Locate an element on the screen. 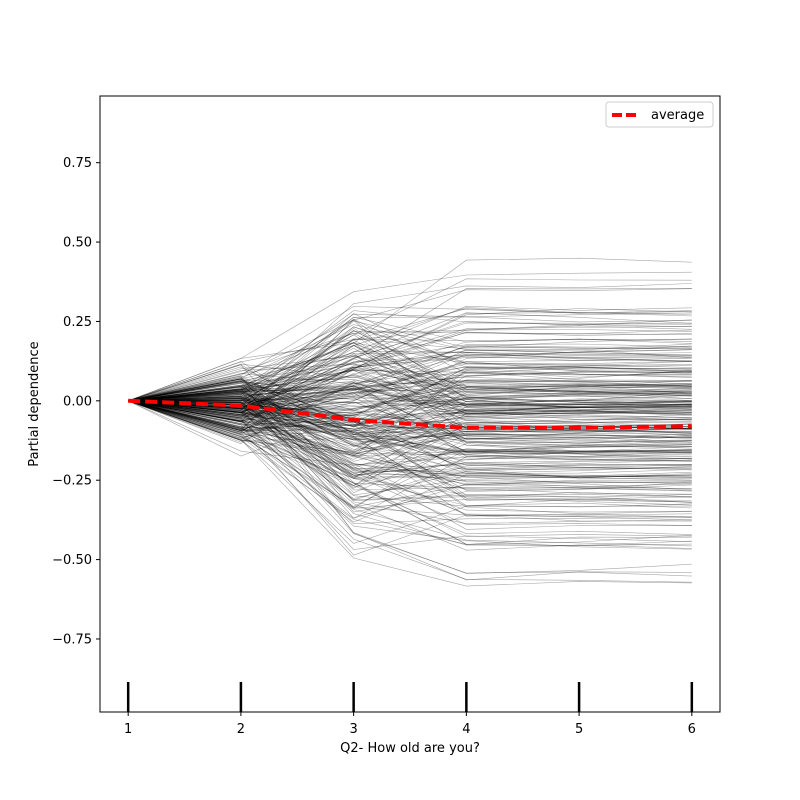  y-axis: 0.75 0.50 0.25 0.00 −0.25 −0.50 −0.75 is located at coordinates (76, 401).